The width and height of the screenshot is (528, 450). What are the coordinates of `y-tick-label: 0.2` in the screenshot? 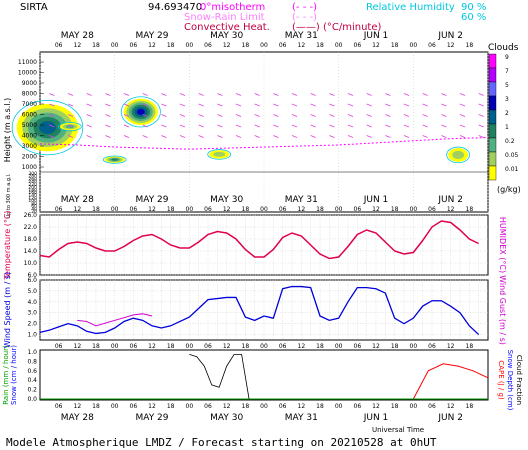 It's located at (32, 390).